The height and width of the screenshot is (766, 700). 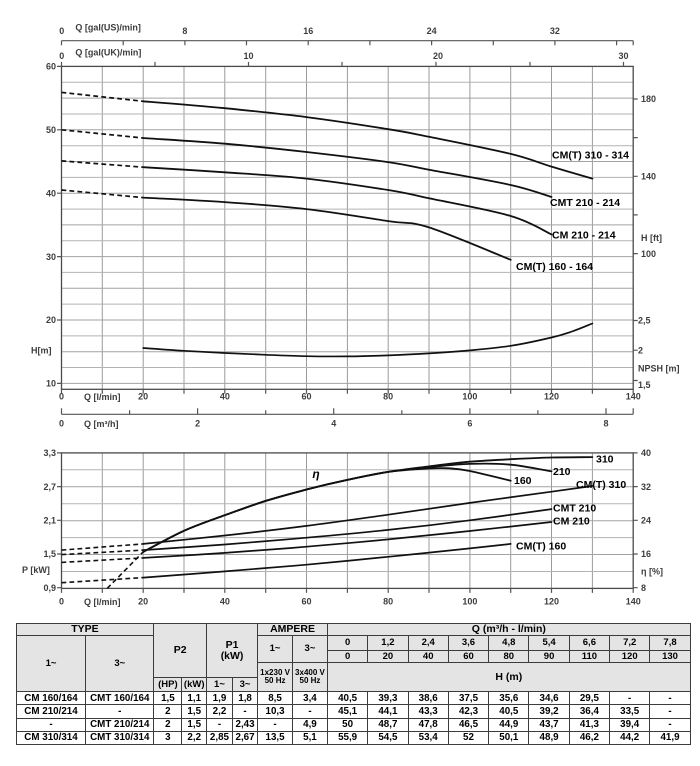 I want to click on svg-text: 2,5, so click(x=644, y=321).